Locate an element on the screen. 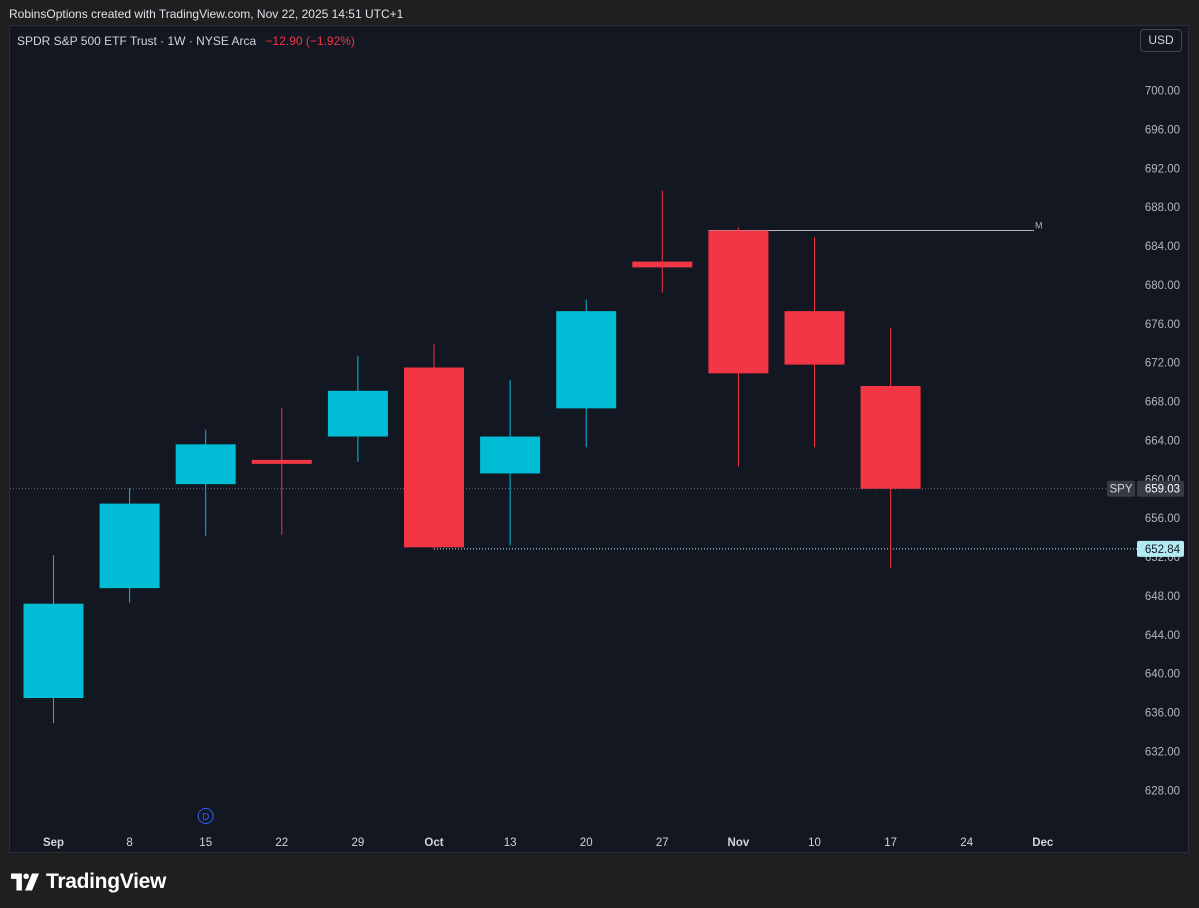 The width and height of the screenshot is (1199, 908). dividend-marker-label: D is located at coordinates (205, 817).